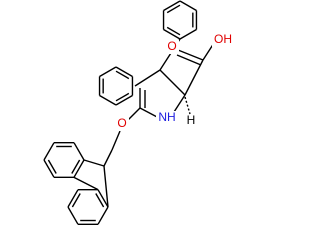 The image size is (320, 250). What do you see at coordinates (187, 105) in the screenshot?
I see `hash-bond` at bounding box center [187, 105].